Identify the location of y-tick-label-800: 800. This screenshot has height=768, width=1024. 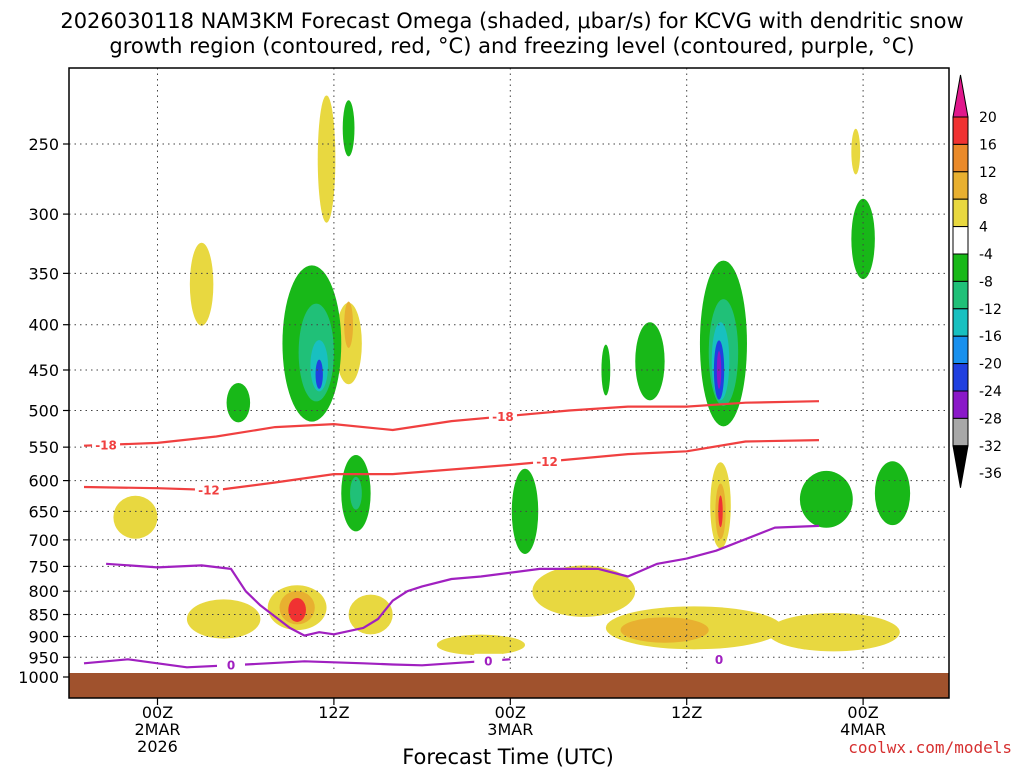
(43, 591).